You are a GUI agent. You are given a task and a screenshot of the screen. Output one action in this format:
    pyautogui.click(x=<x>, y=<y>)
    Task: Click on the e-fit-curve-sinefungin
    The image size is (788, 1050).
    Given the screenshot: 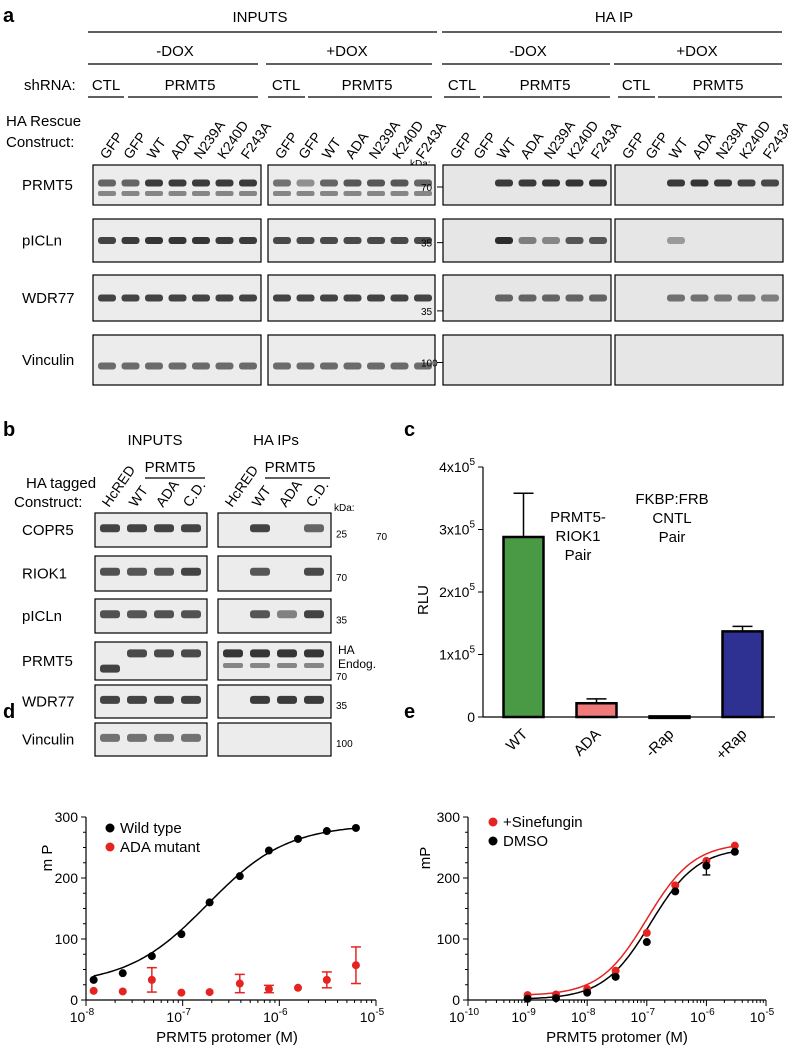 What is the action you would take?
    pyautogui.click(x=631, y=920)
    